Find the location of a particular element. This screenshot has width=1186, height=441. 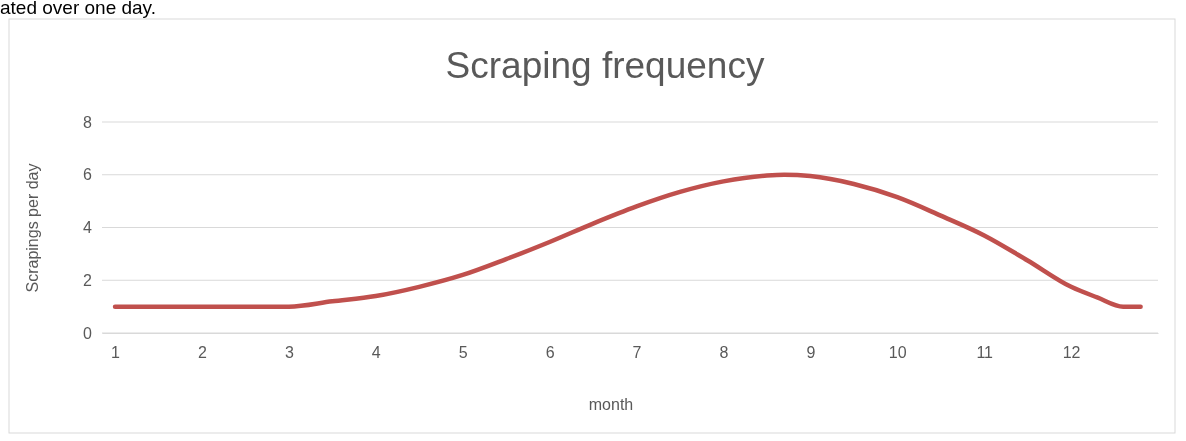

x-tick-label: 7 is located at coordinates (637, 353).